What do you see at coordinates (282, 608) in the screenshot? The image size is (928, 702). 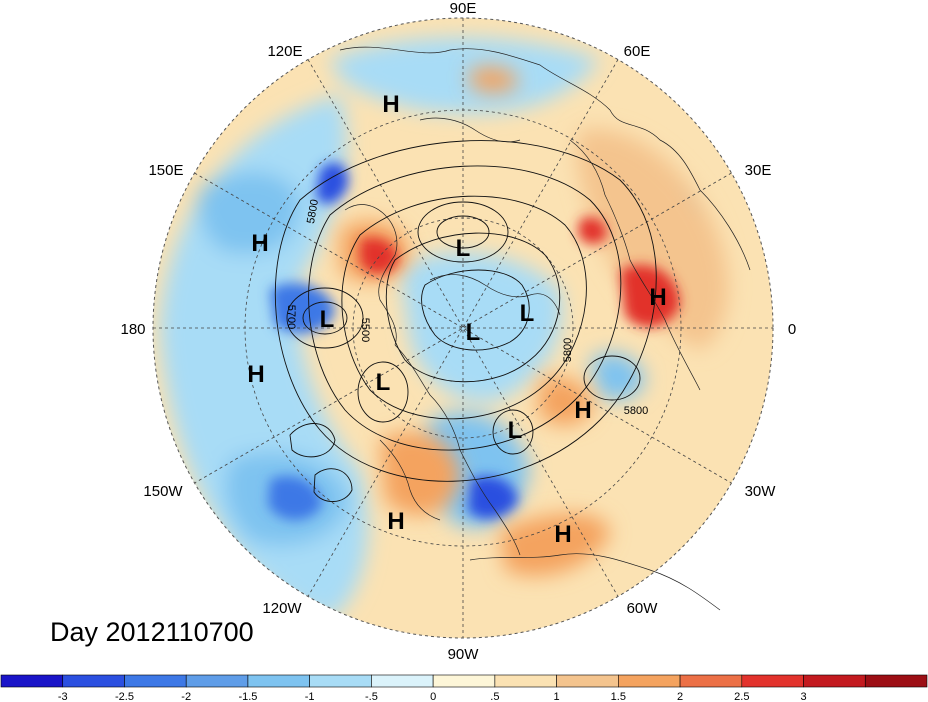 I see `lon-label-120w: 120W` at bounding box center [282, 608].